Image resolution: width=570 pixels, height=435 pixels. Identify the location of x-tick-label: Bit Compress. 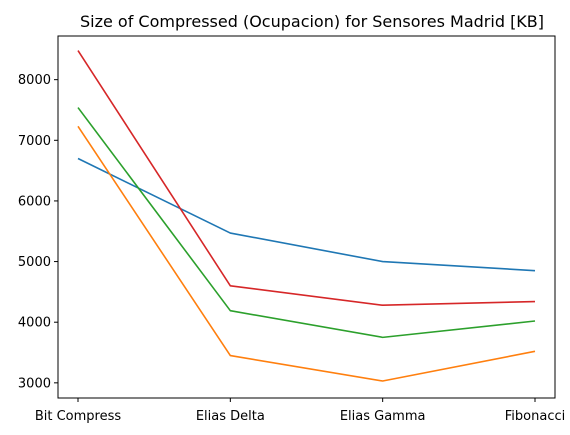
(78, 416).